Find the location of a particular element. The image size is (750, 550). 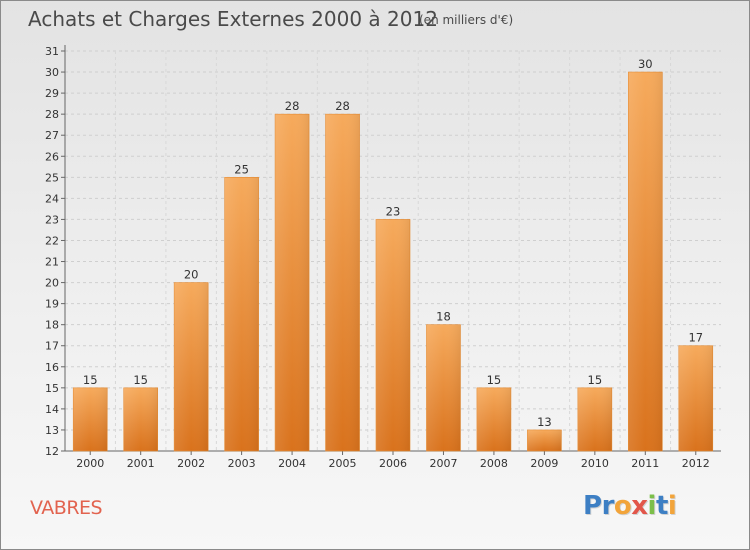

x-tick-label: 2008 is located at coordinates (494, 463).